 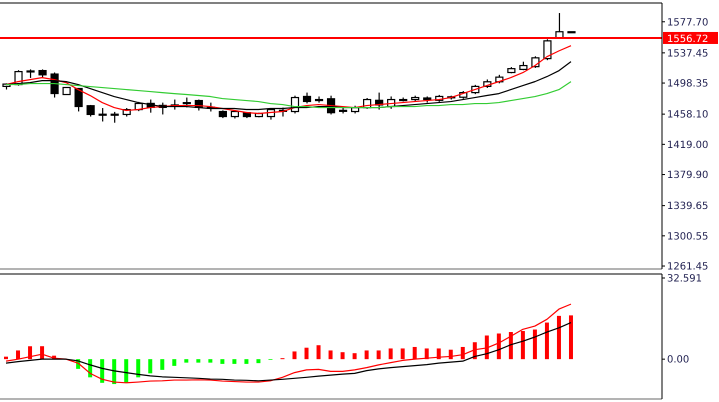 What do you see at coordinates (687, 22) in the screenshot?
I see `y-tick-label: 1577.70` at bounding box center [687, 22].